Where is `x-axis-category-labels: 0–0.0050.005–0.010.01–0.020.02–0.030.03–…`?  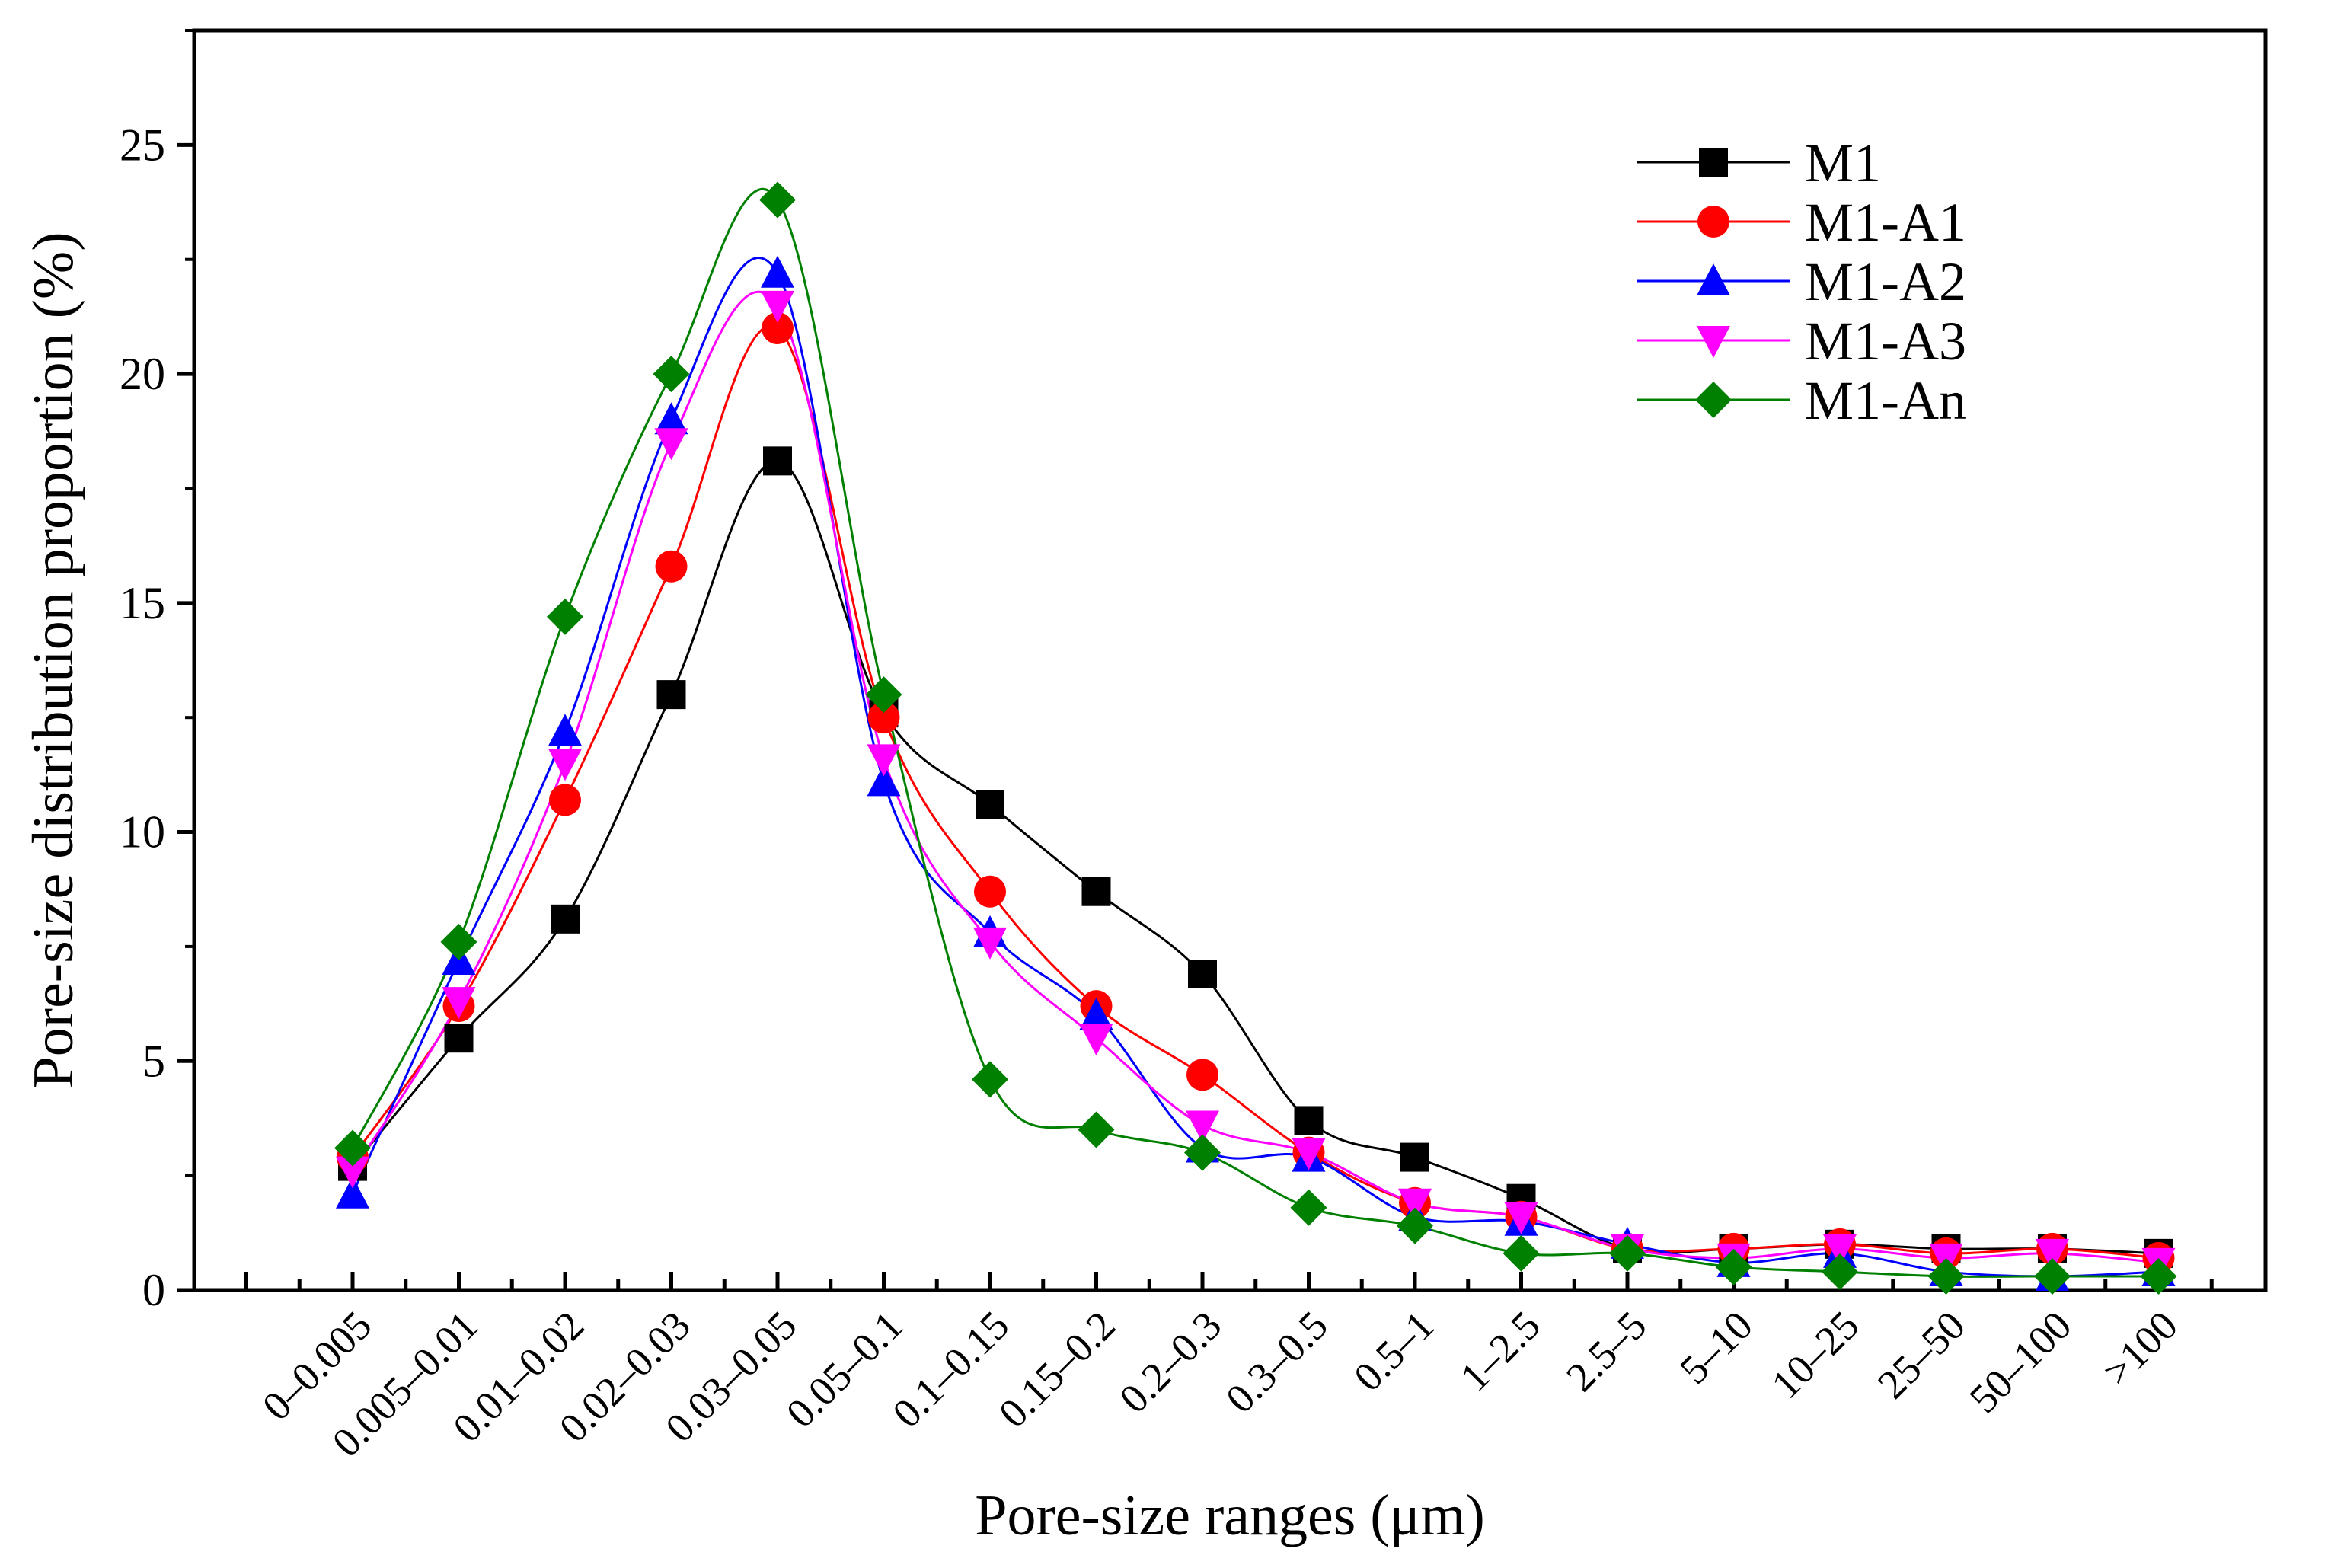 x-axis-category-labels: 0–0.0050.005–0.010.01–0.020.02–0.030.03–… is located at coordinates (1220, 1384).